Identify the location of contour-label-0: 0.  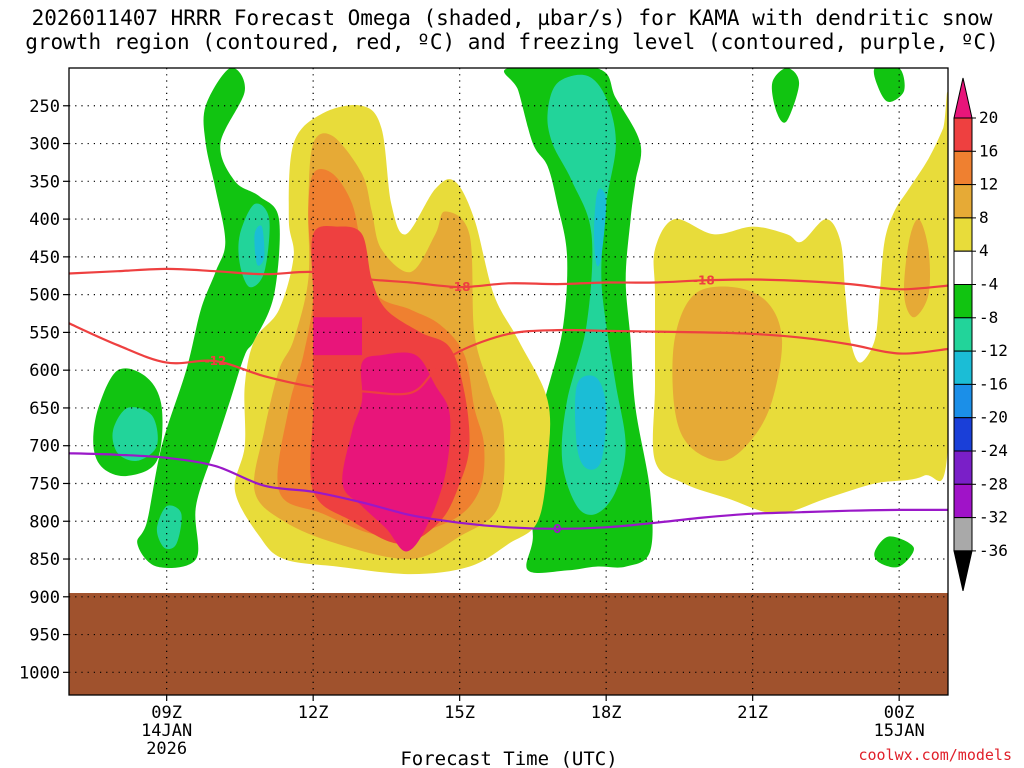
(557, 529).